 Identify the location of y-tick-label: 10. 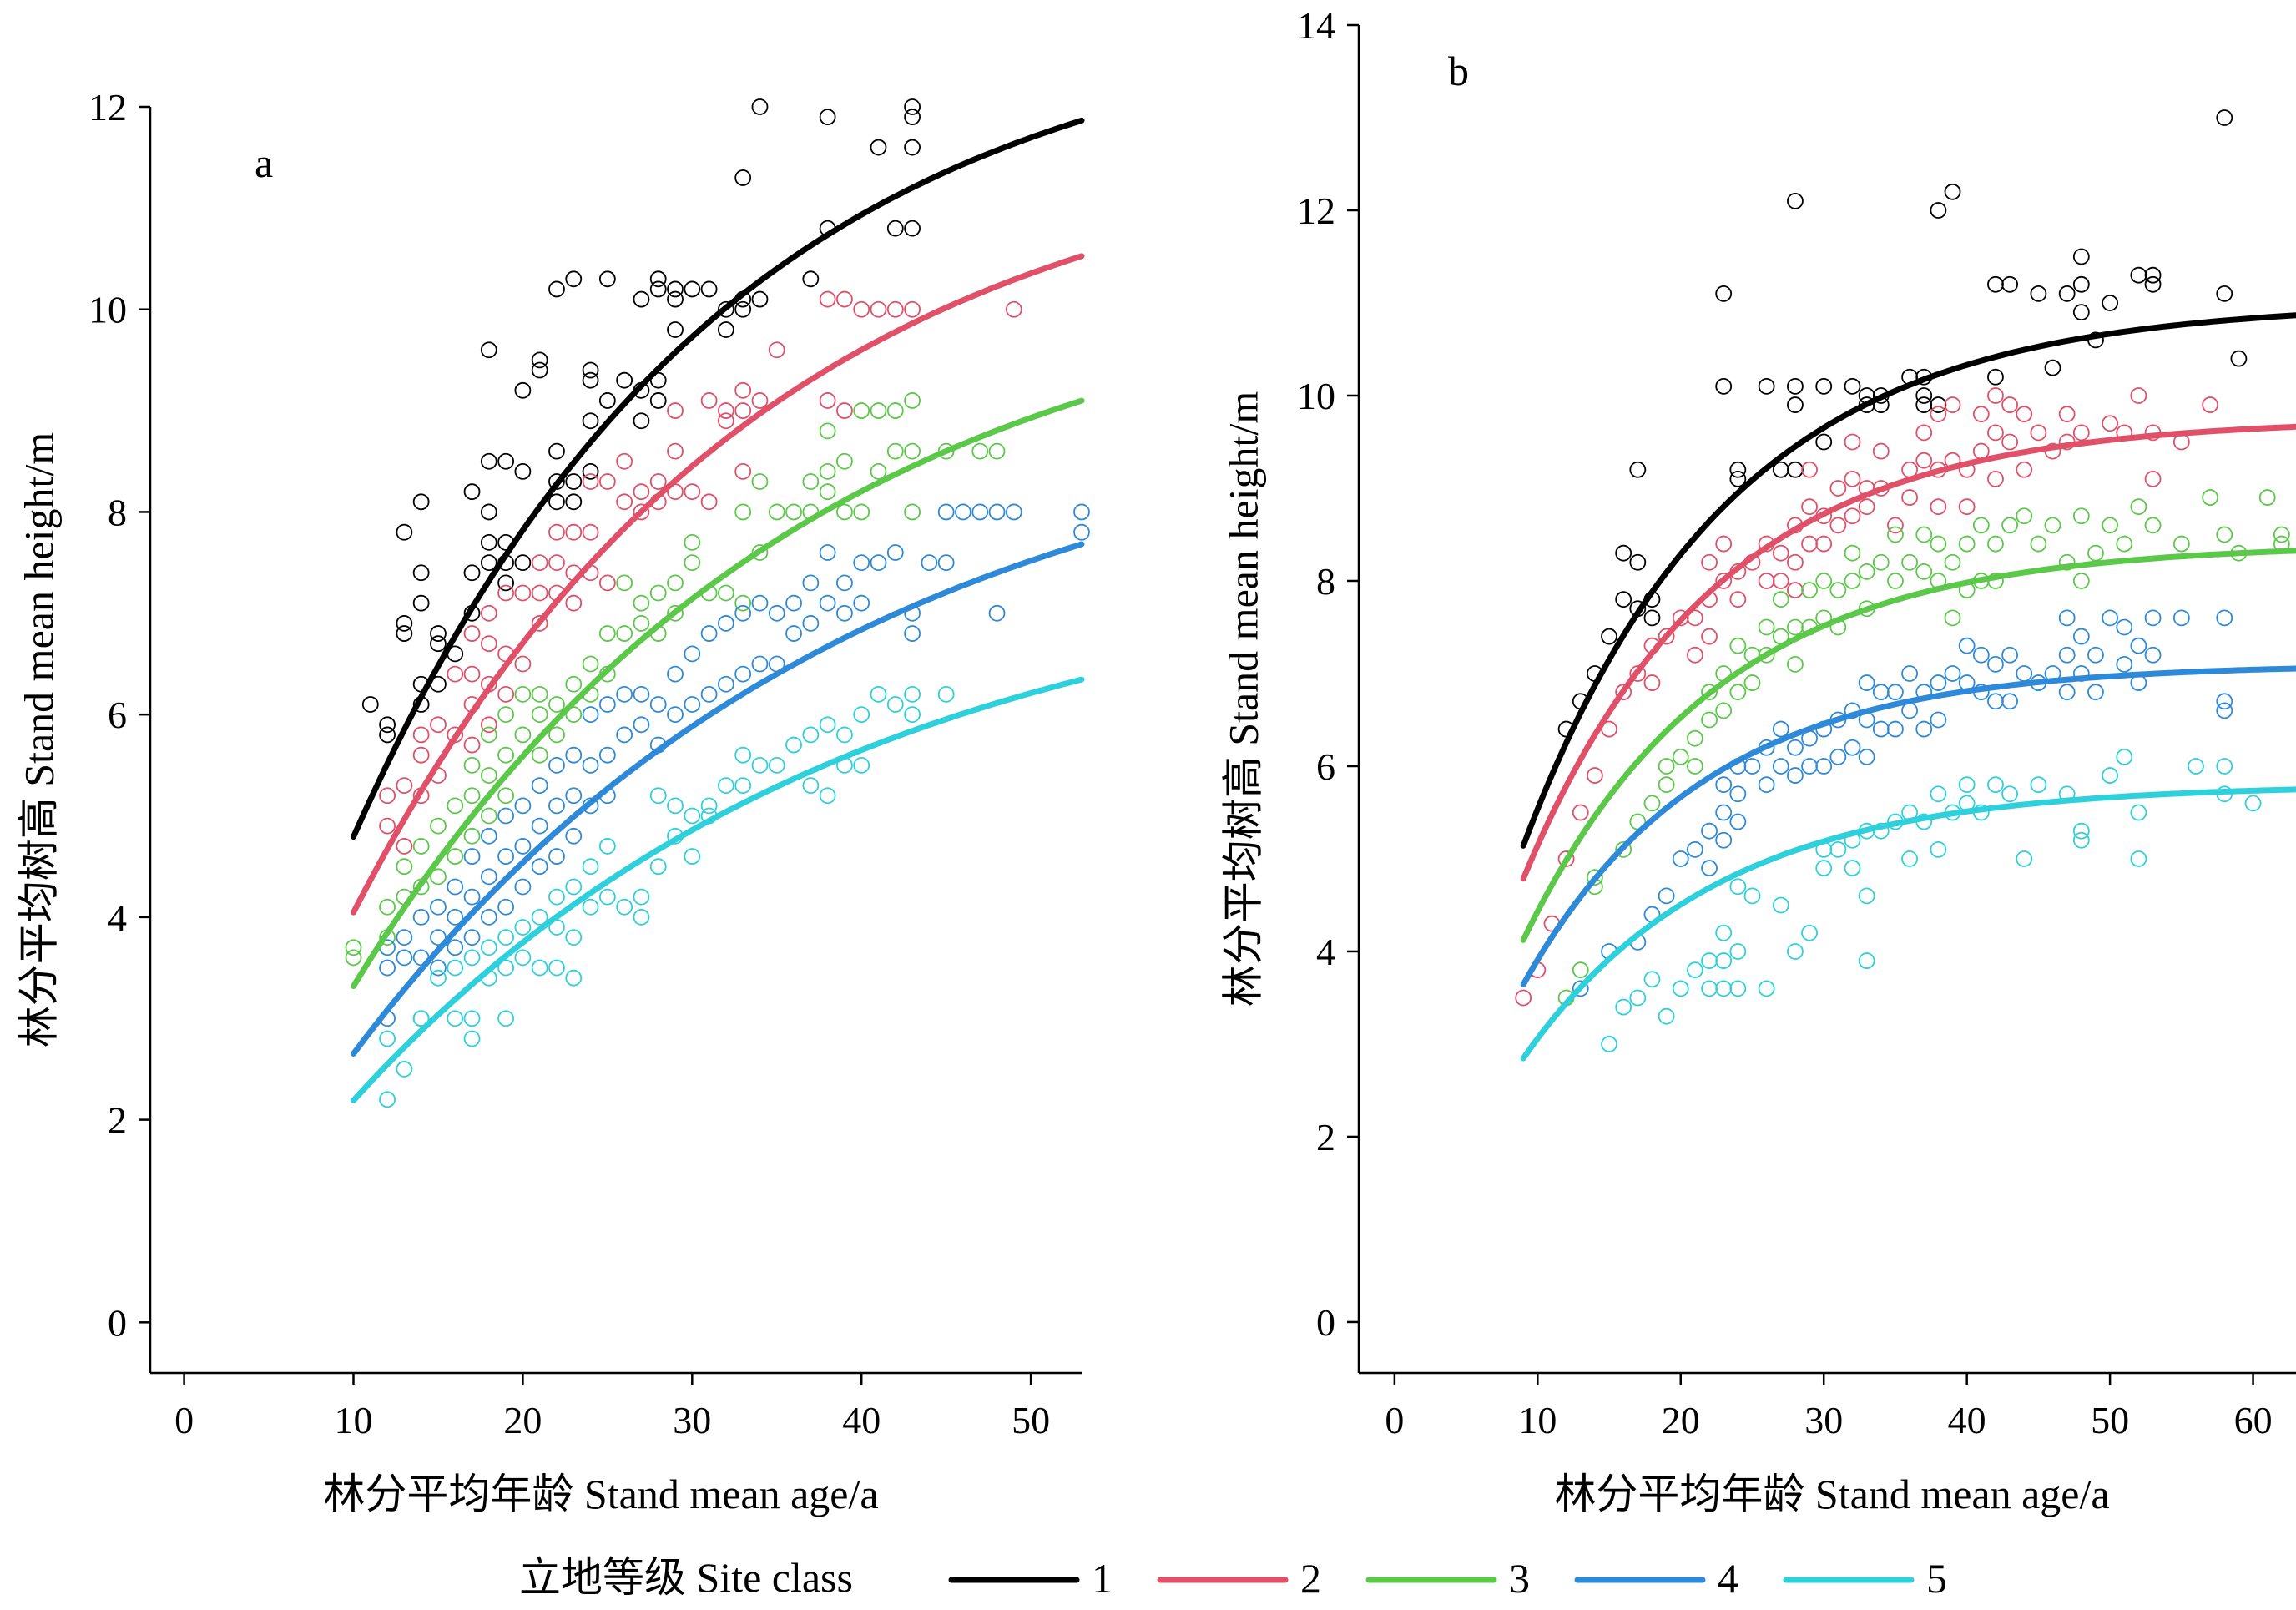
(108, 310).